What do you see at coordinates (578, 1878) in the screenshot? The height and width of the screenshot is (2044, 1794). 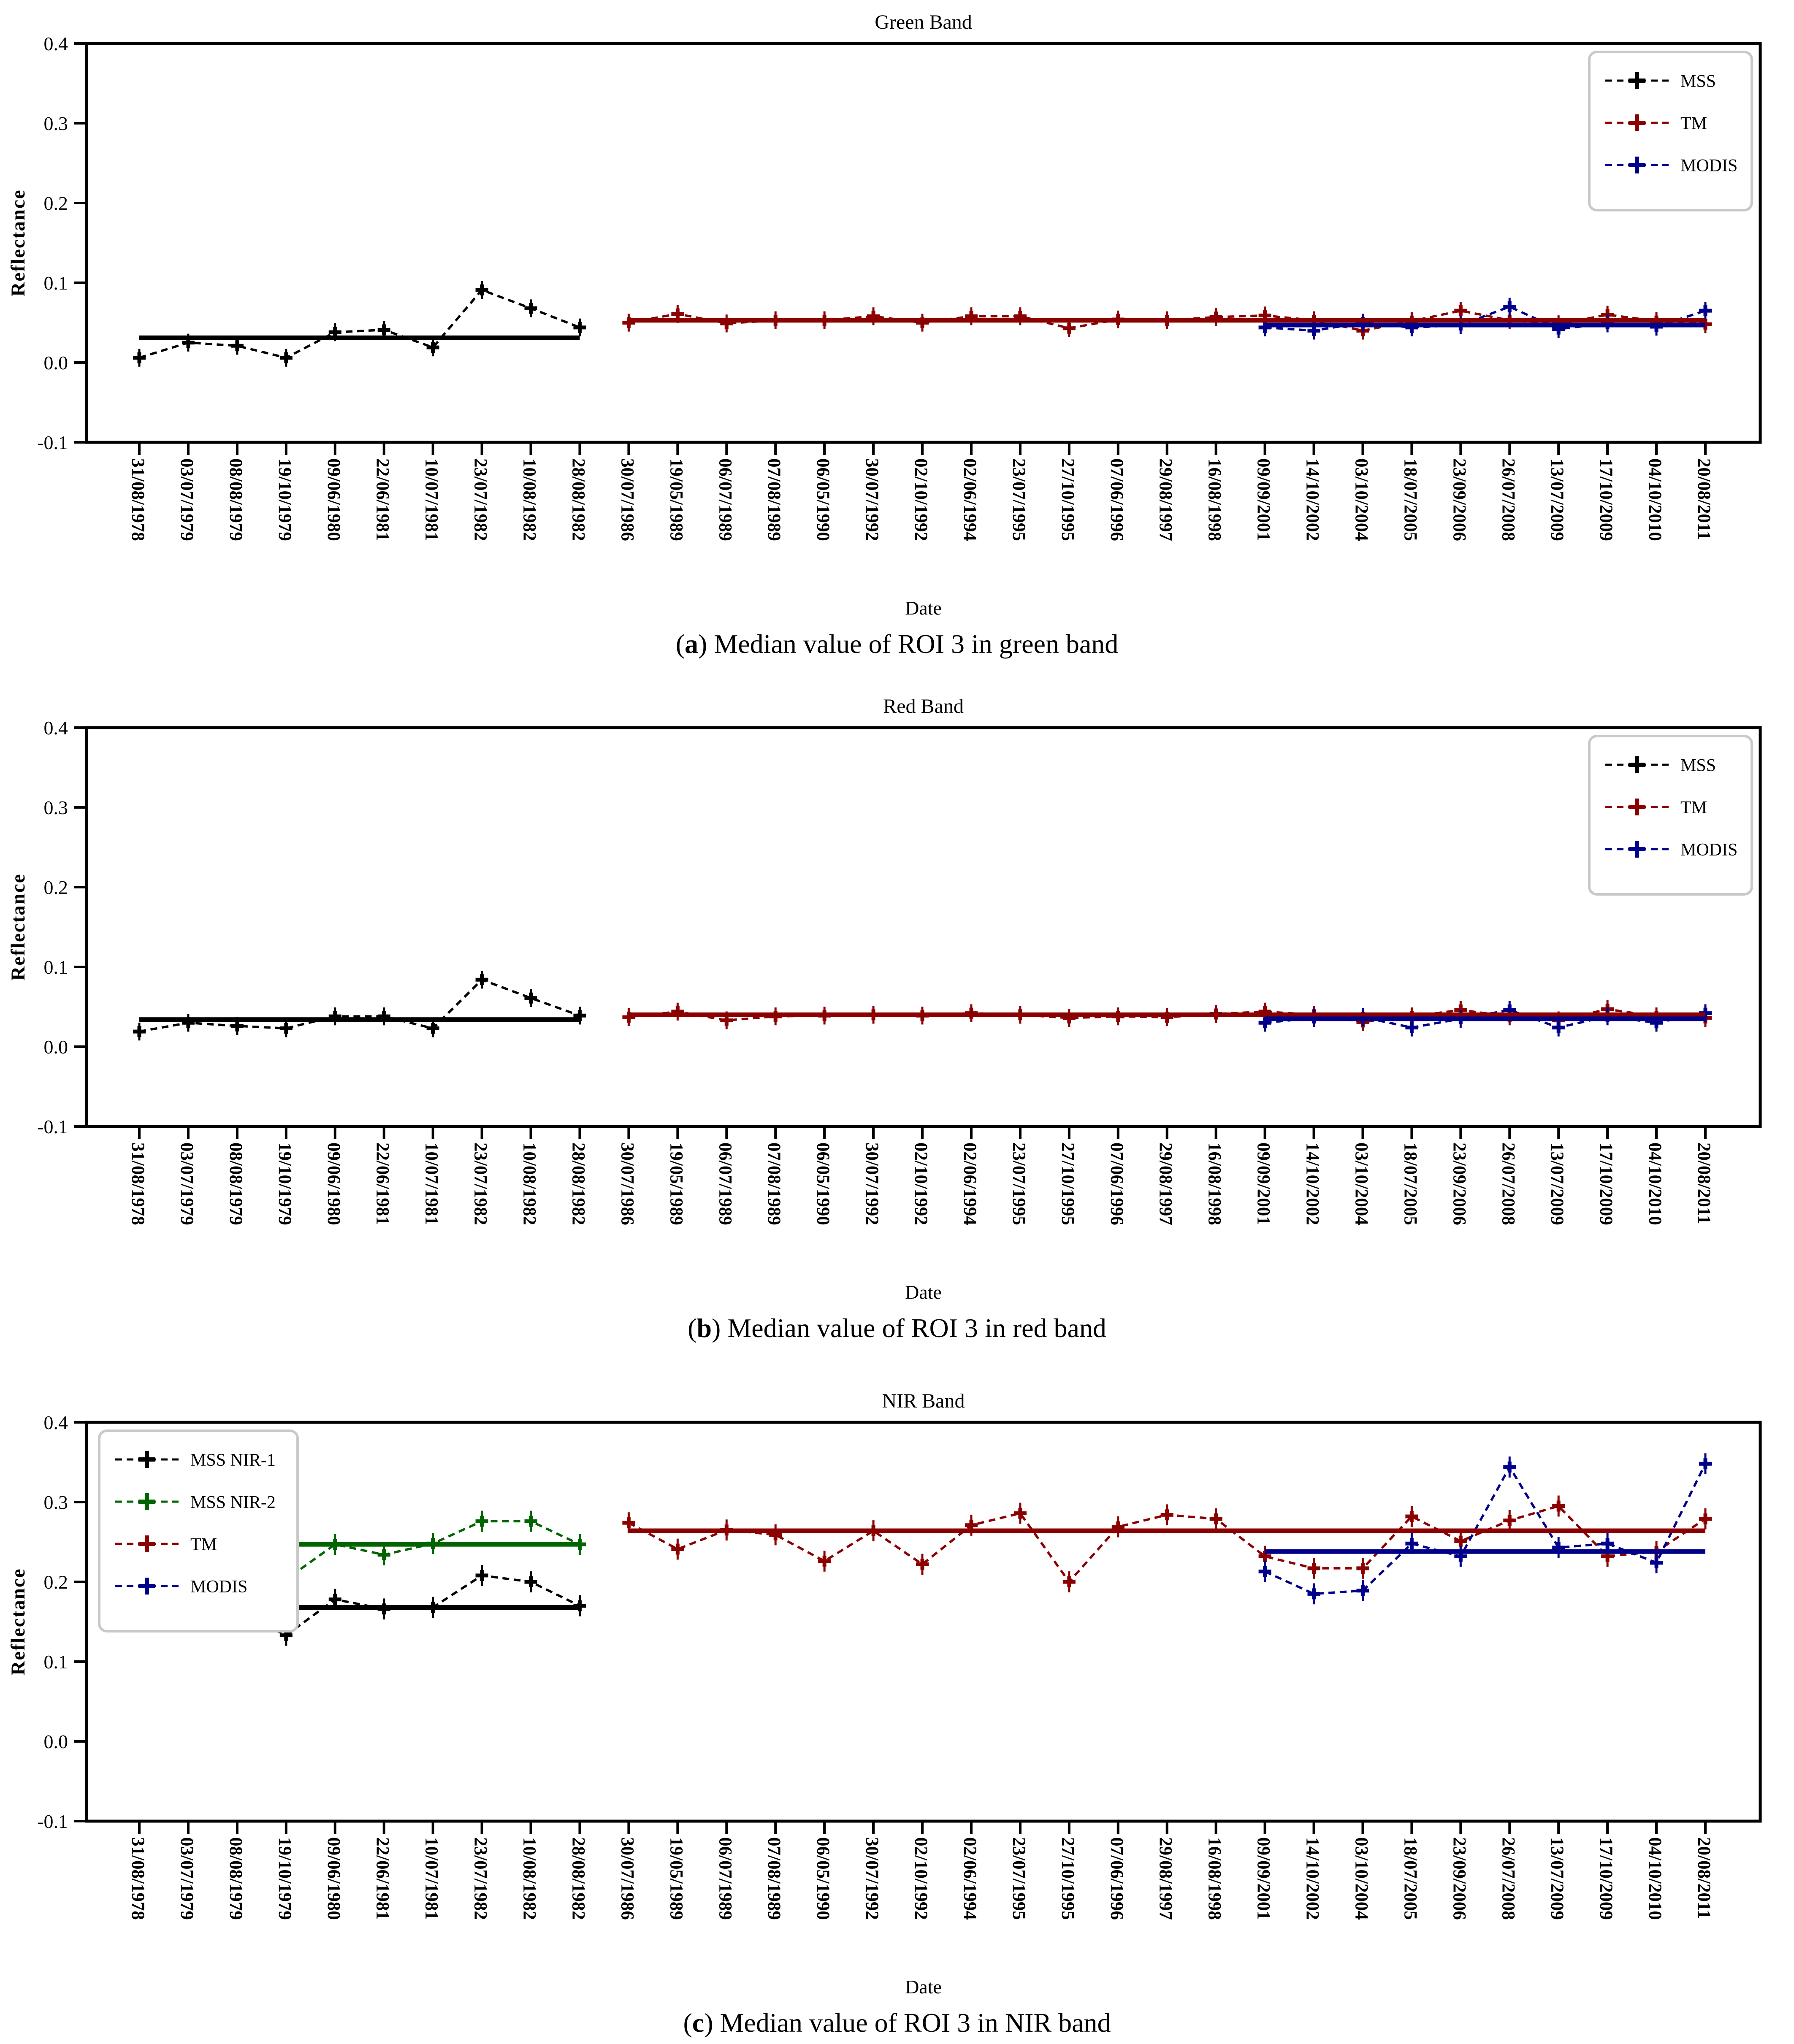 I see `x-tick-label: 28/08/1982` at bounding box center [578, 1878].